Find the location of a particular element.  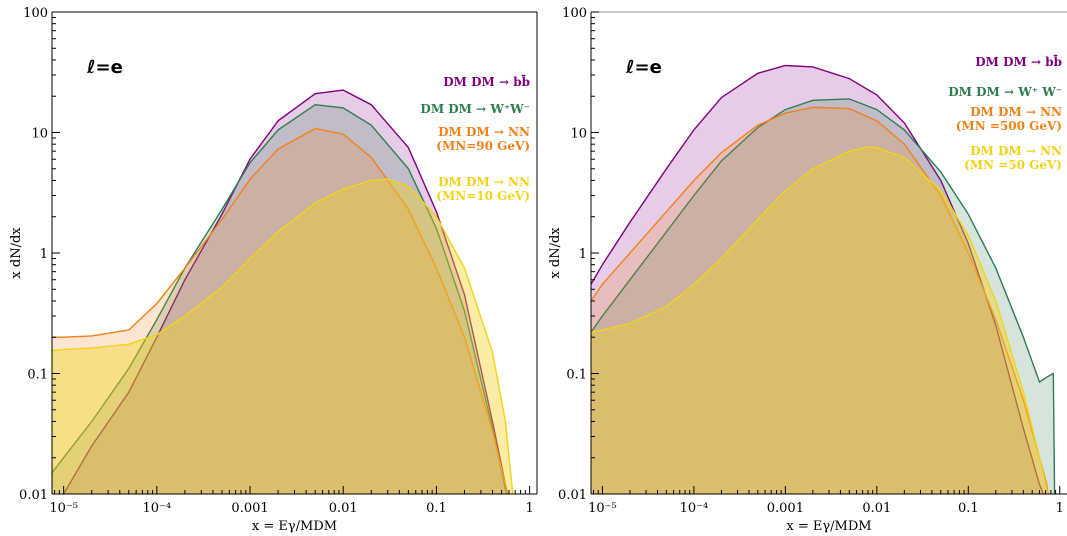

legend-entry-ww: DM DM → W⁺W⁻ is located at coordinates (475, 109).